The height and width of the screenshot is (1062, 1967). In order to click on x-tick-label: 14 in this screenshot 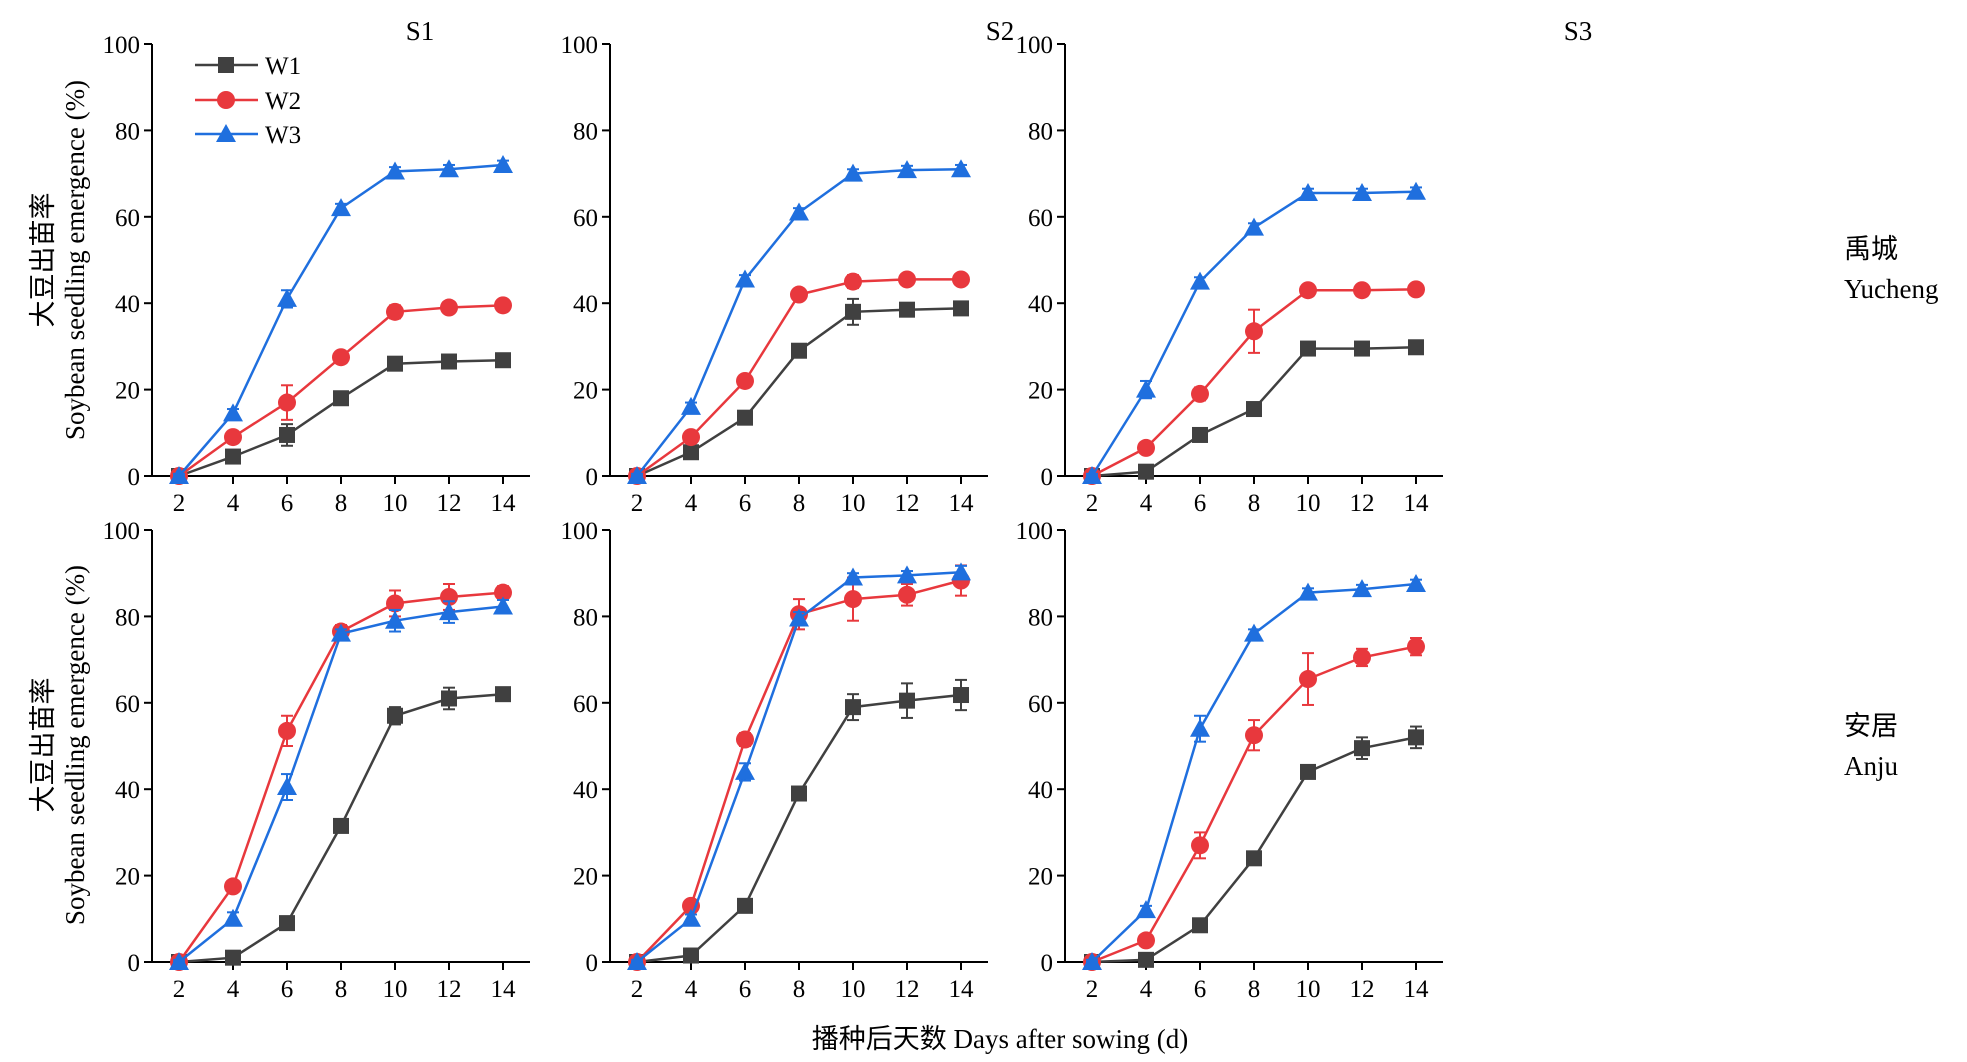, I will do `click(962, 989)`.